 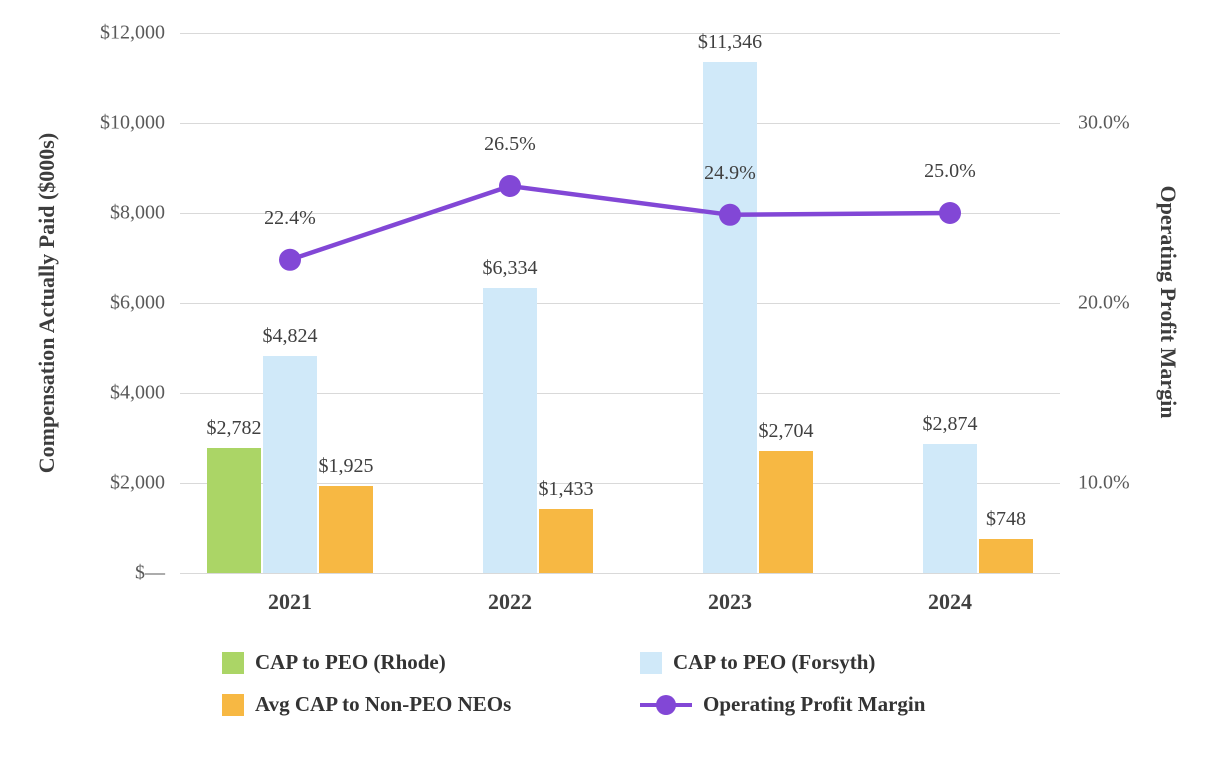 I want to click on bar-value-label: $2,782, so click(x=234, y=427).